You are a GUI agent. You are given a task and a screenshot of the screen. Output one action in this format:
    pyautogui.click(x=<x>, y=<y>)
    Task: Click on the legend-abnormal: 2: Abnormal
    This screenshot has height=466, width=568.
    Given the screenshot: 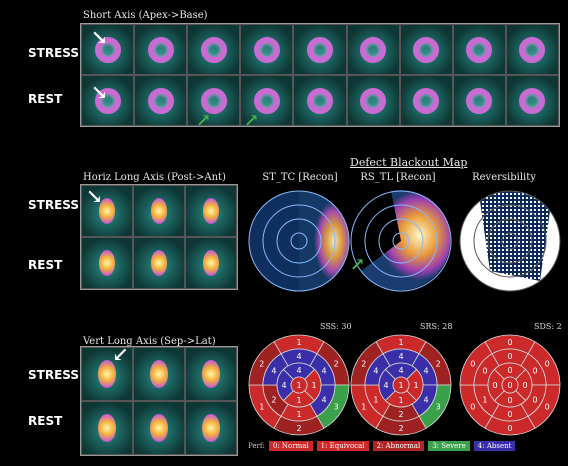 What is the action you would take?
    pyautogui.click(x=398, y=446)
    